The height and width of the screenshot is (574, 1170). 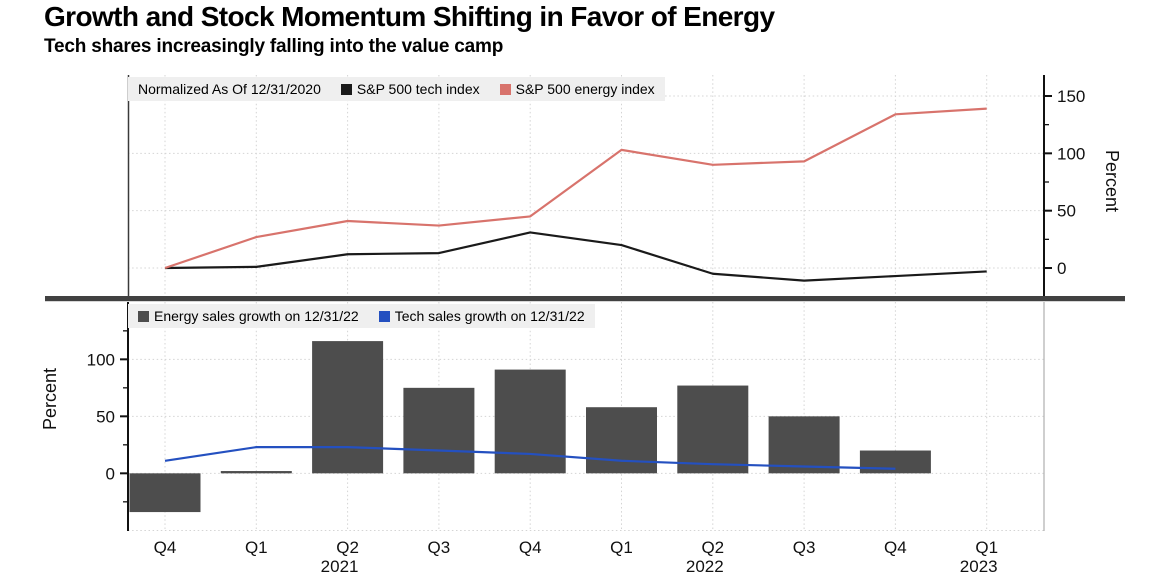 What do you see at coordinates (505, 89) in the screenshot?
I see `energy-index-swatch-icon` at bounding box center [505, 89].